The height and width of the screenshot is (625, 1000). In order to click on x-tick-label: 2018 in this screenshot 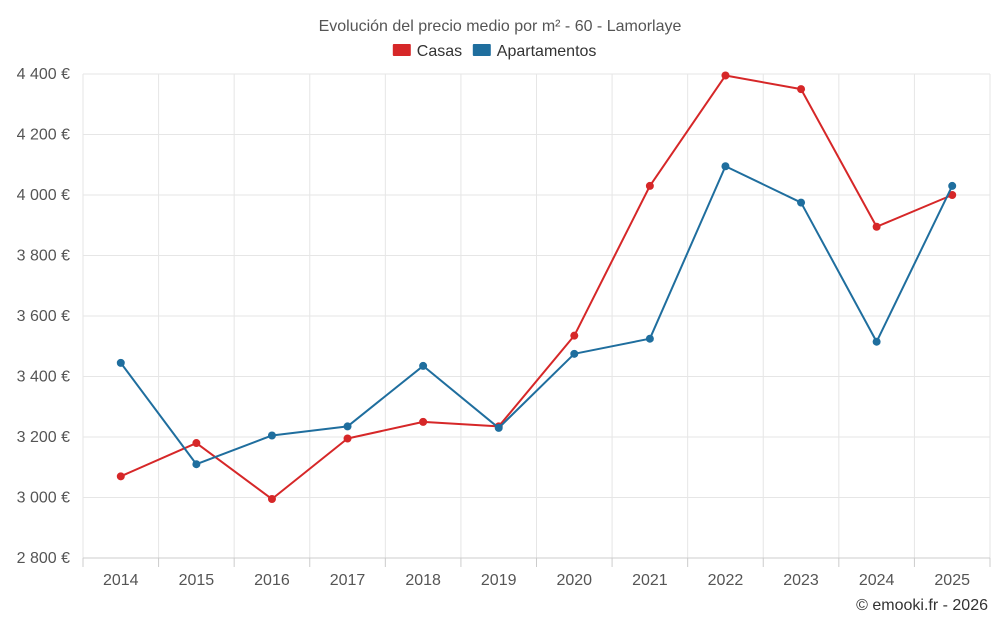, I will do `click(423, 580)`.